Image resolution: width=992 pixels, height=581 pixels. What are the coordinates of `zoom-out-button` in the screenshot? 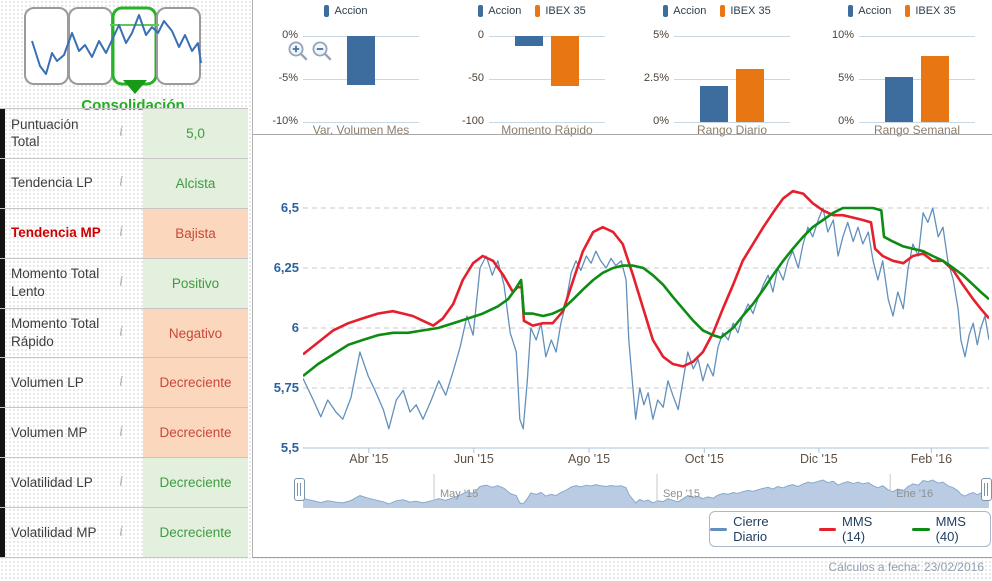 It's located at (322, 51).